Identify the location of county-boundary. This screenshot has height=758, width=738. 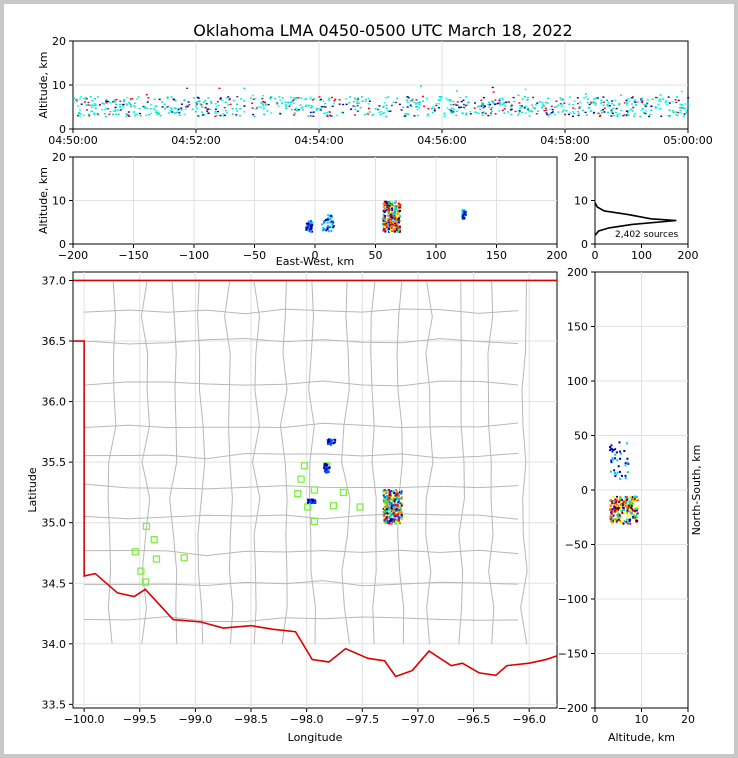
(173, 462).